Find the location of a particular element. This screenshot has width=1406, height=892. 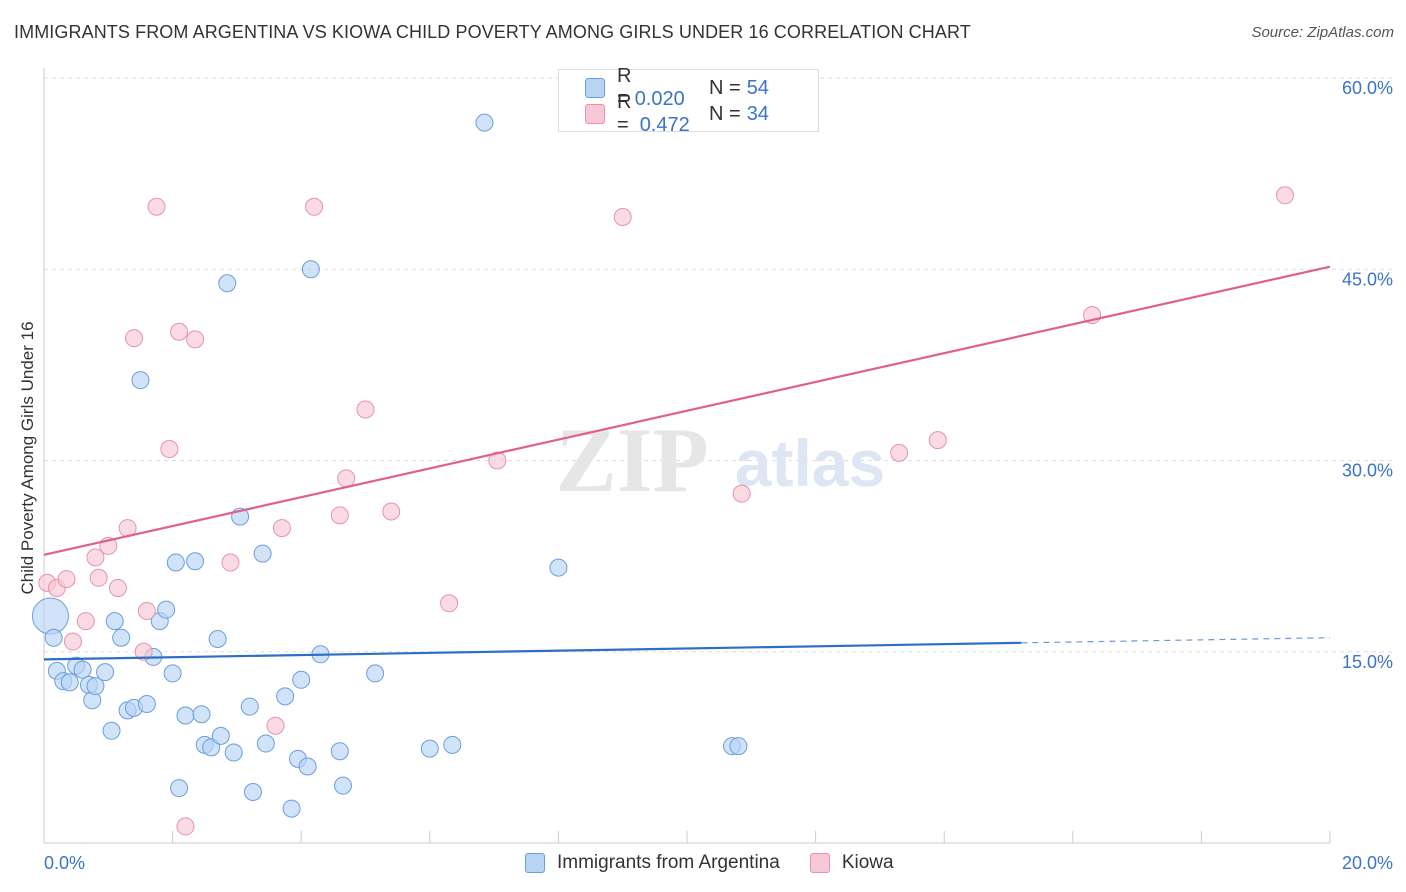

legend-n-value: 34 is located at coordinates (757, 113).